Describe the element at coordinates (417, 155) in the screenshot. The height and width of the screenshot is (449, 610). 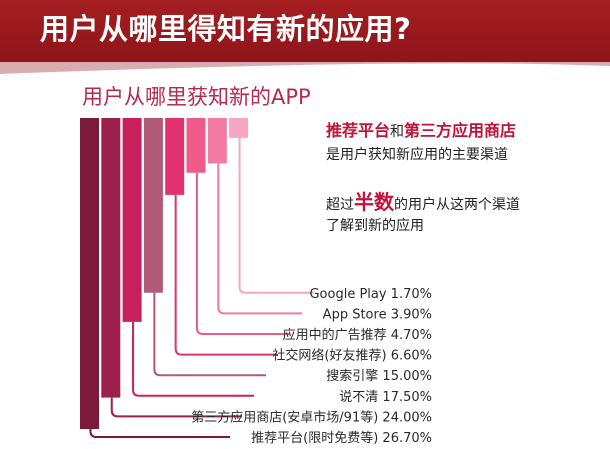
I see `note-line-2: 是用户获知新应用的主要渠道` at that location.